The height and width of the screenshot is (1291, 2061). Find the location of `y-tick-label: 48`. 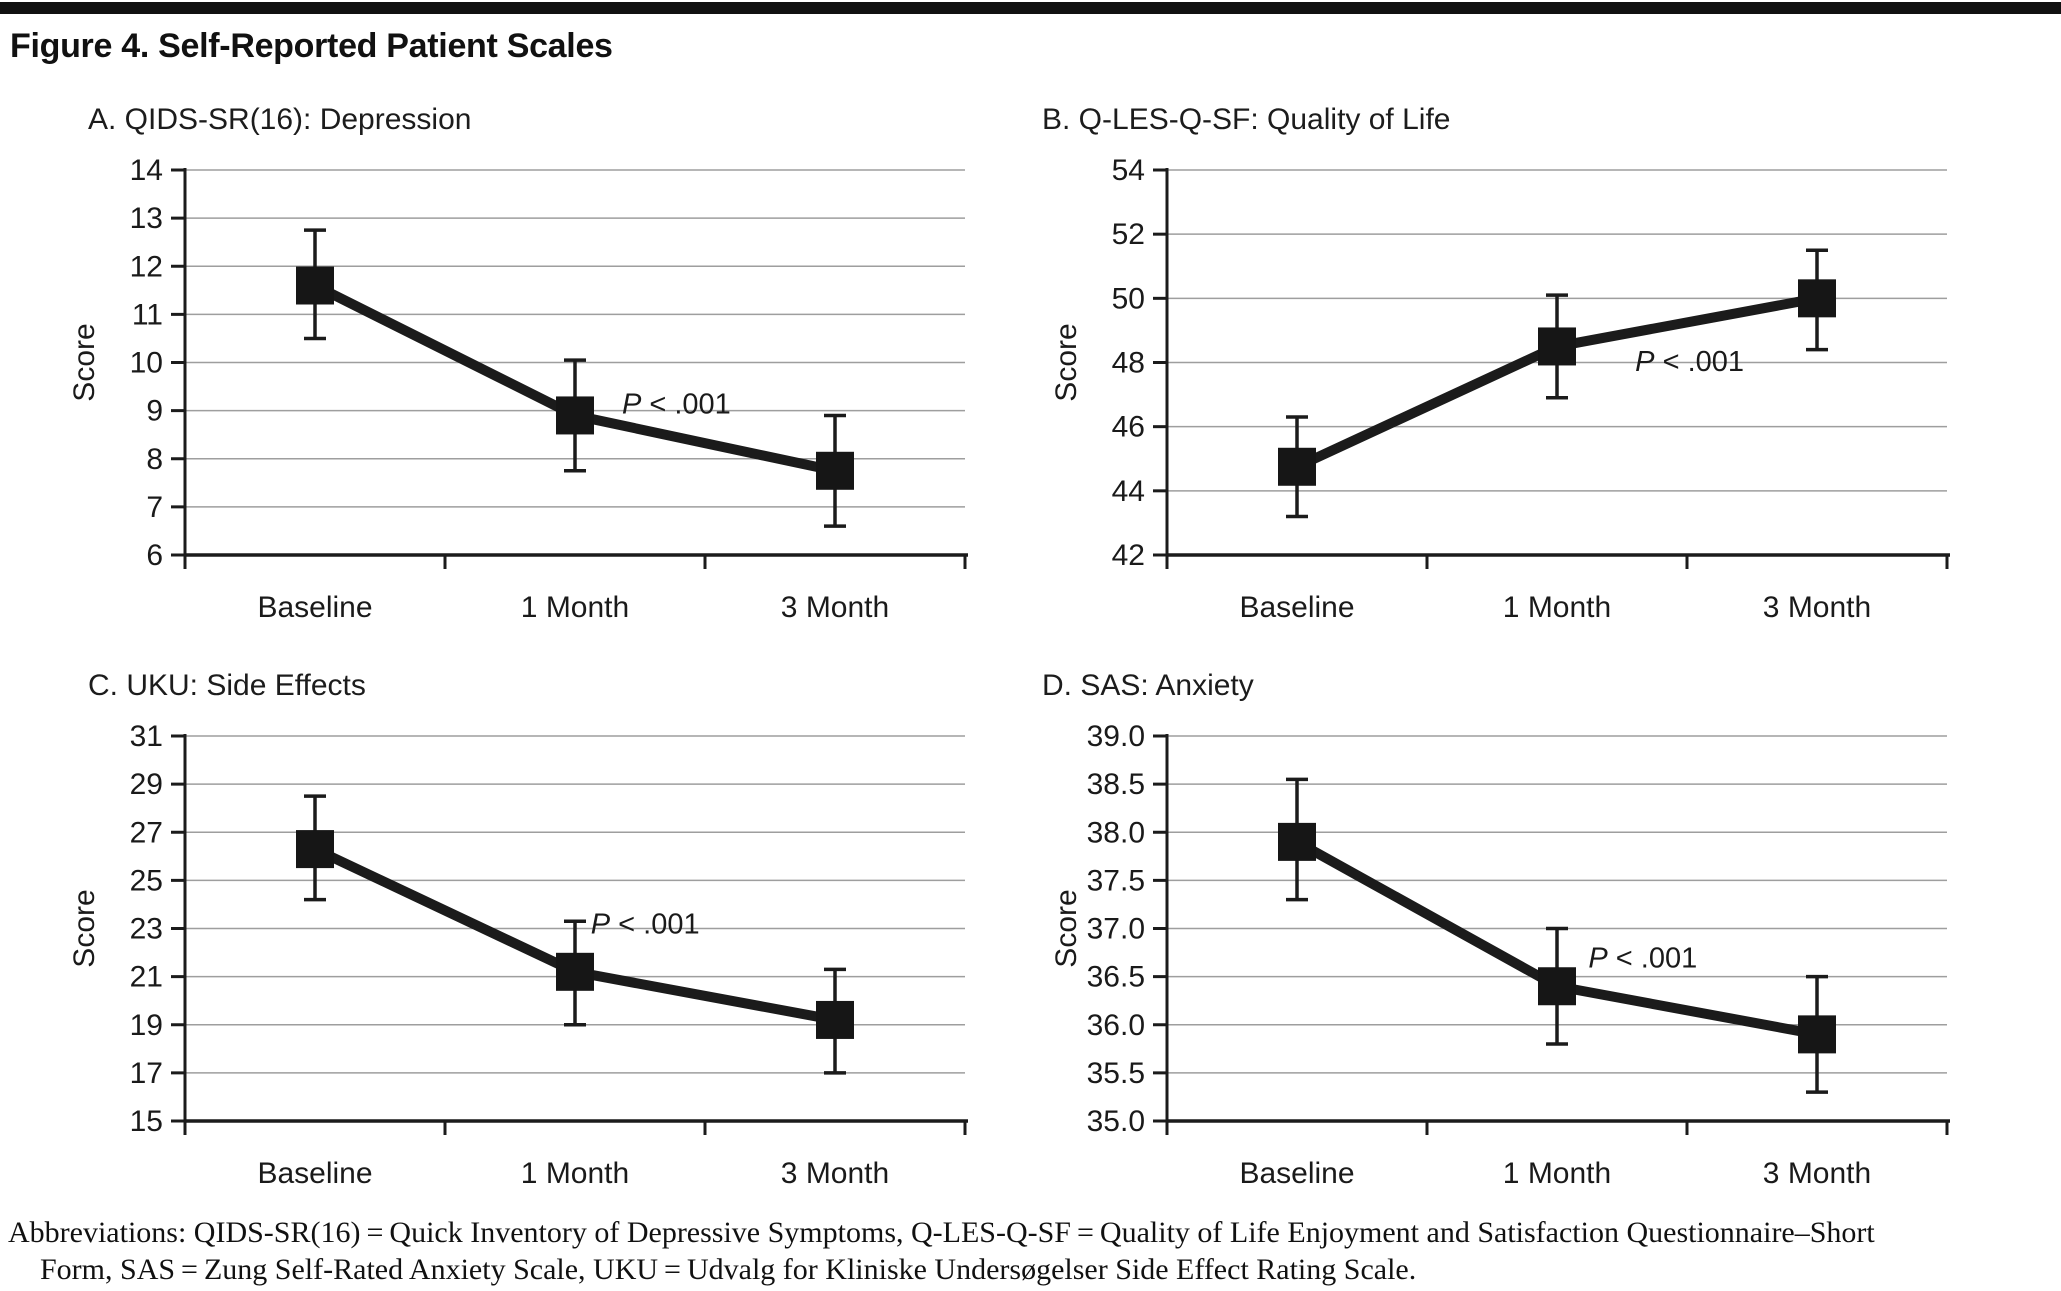

y-tick-label: 48 is located at coordinates (1128, 363).